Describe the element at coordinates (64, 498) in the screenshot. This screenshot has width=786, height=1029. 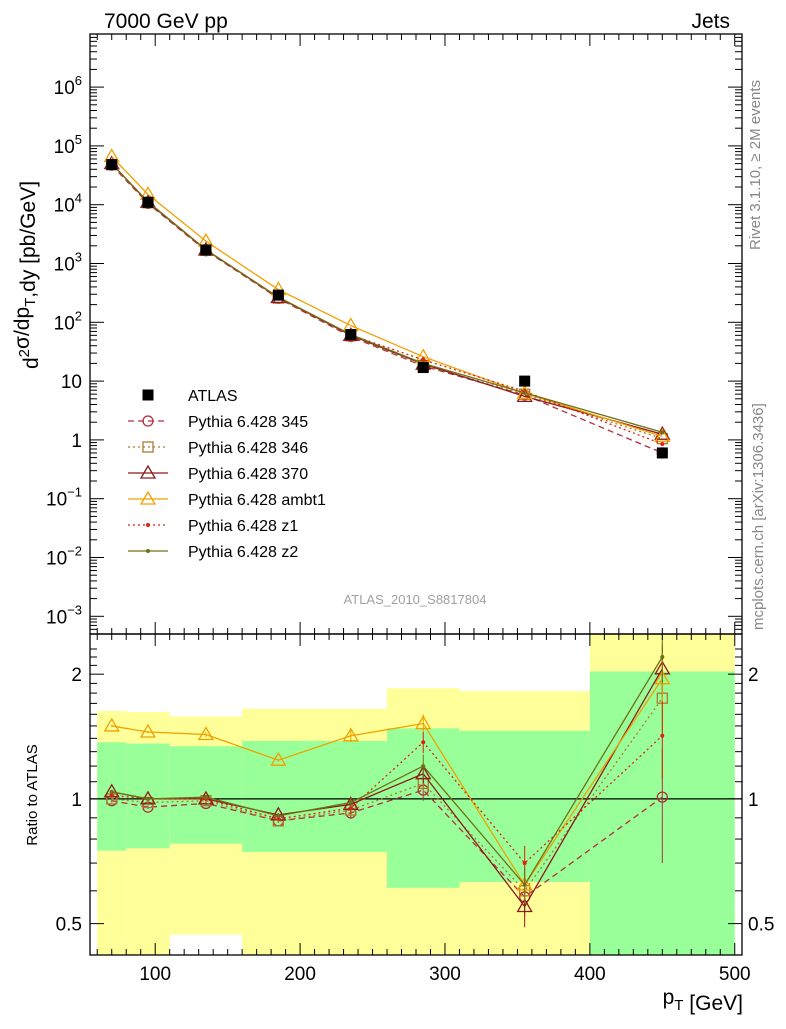
I see `y-tick-label: 10⁻¹` at that location.